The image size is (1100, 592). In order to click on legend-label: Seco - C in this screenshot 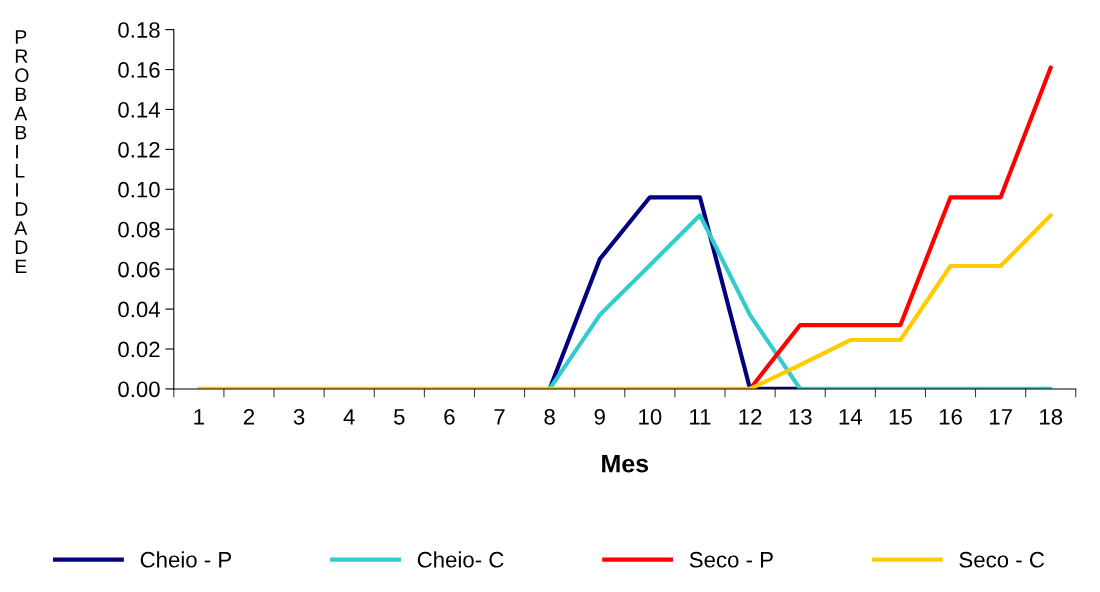, I will do `click(1002, 559)`.